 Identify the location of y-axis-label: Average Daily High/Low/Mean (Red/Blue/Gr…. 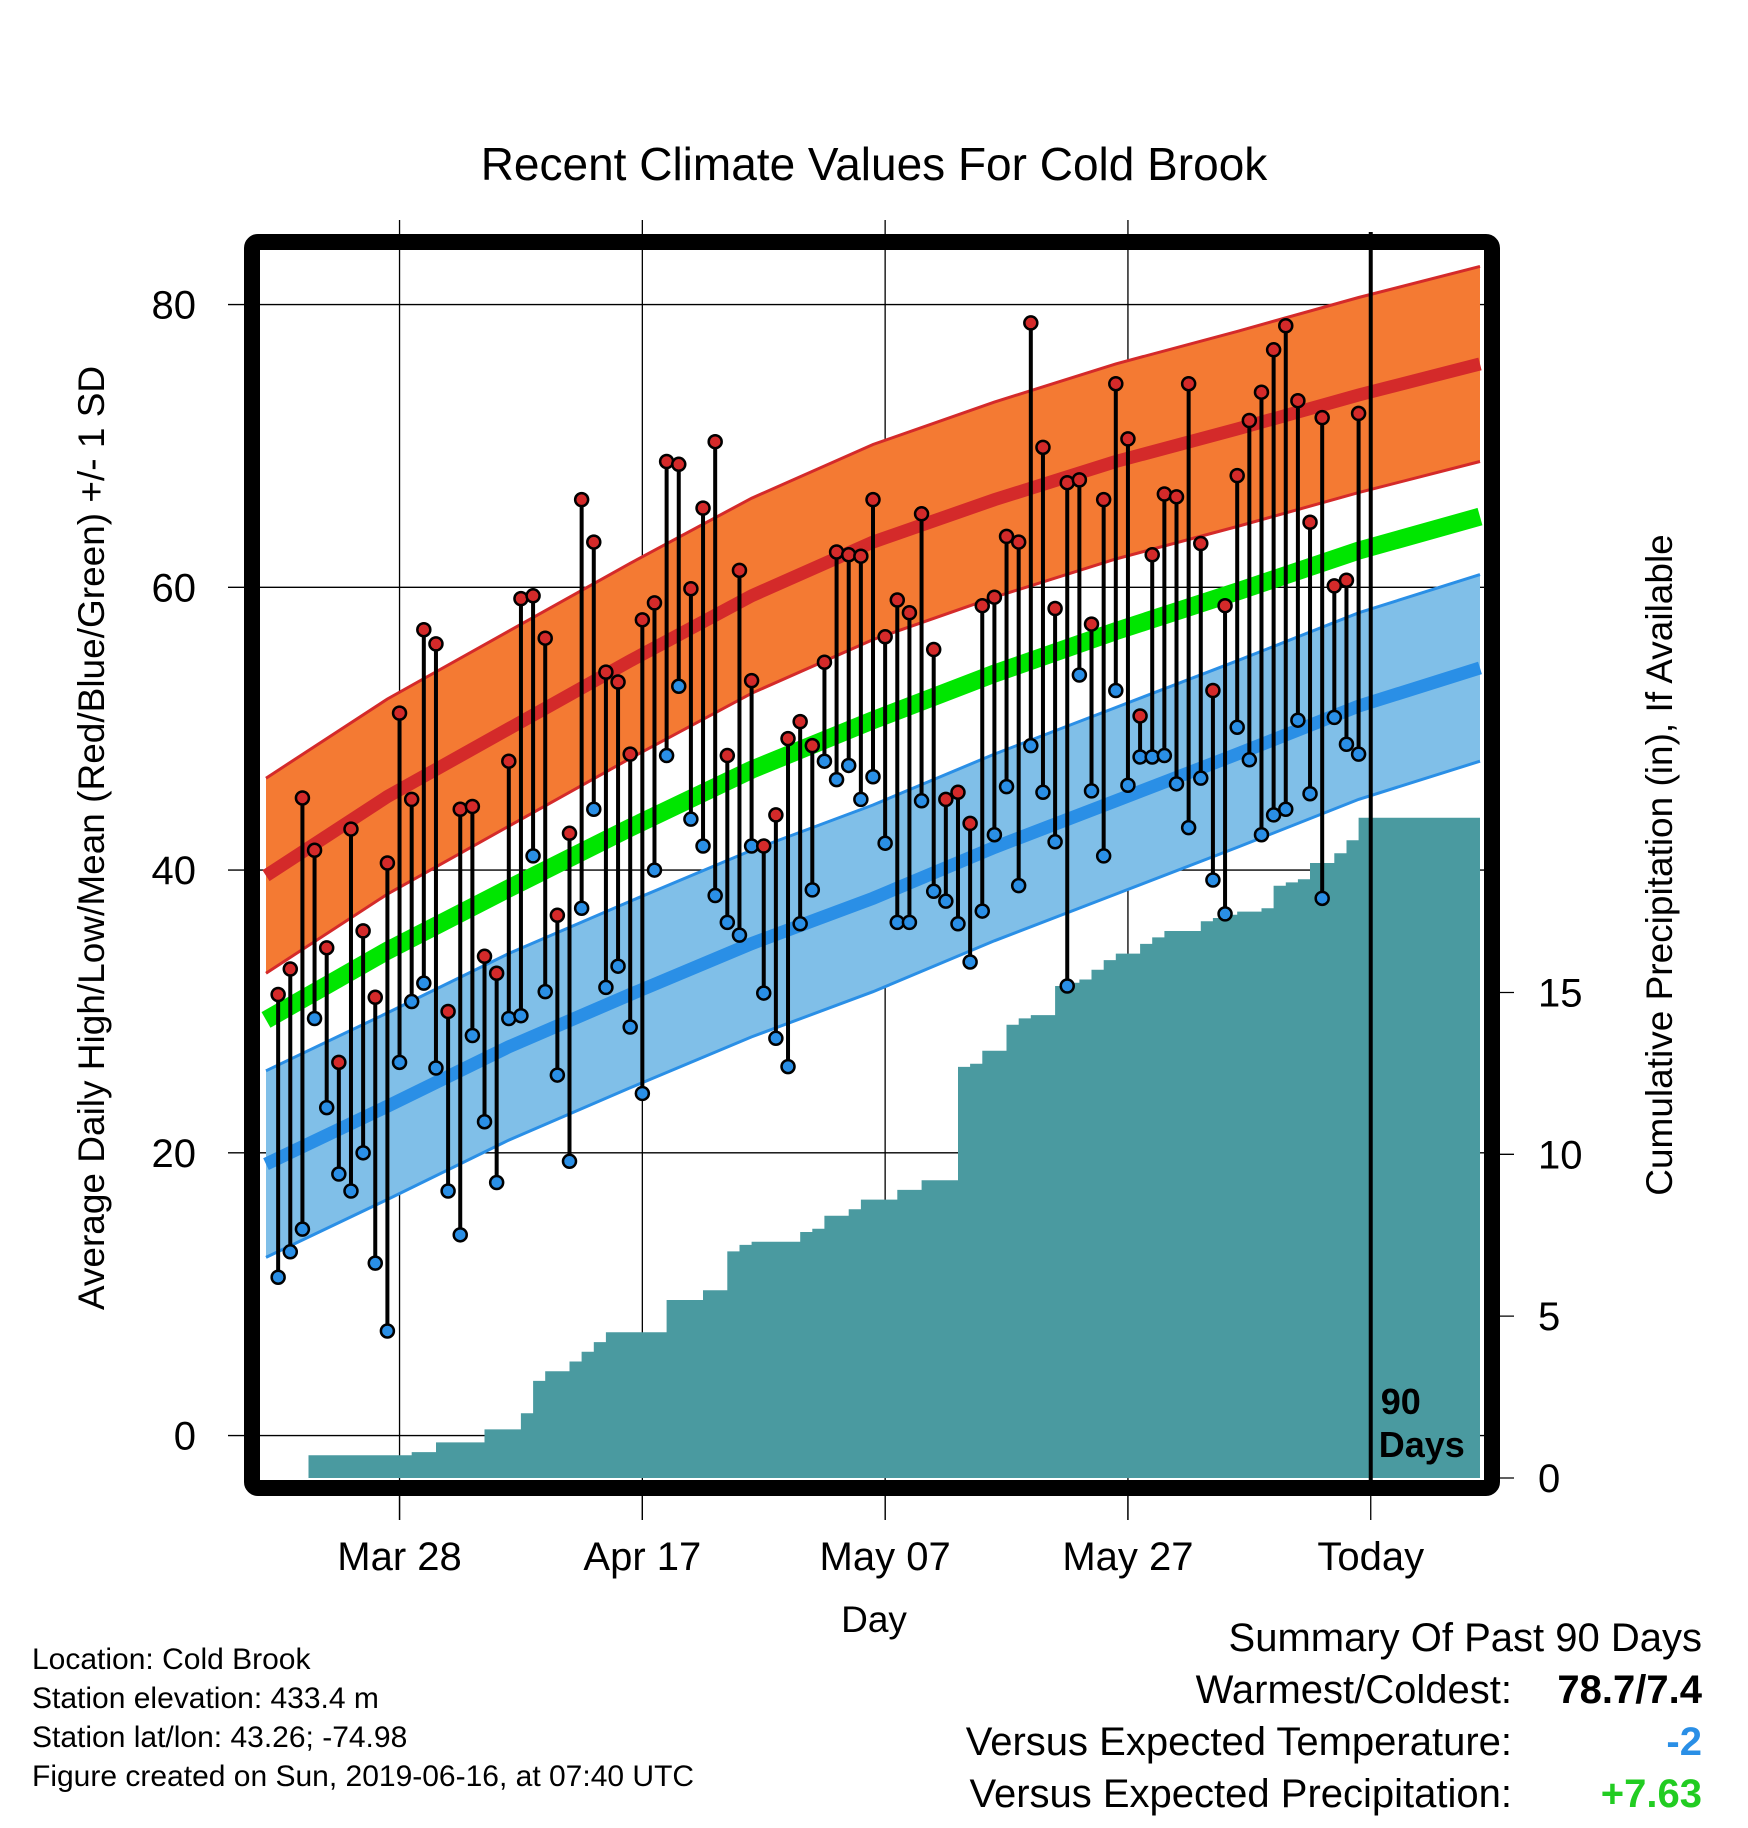
(91, 838).